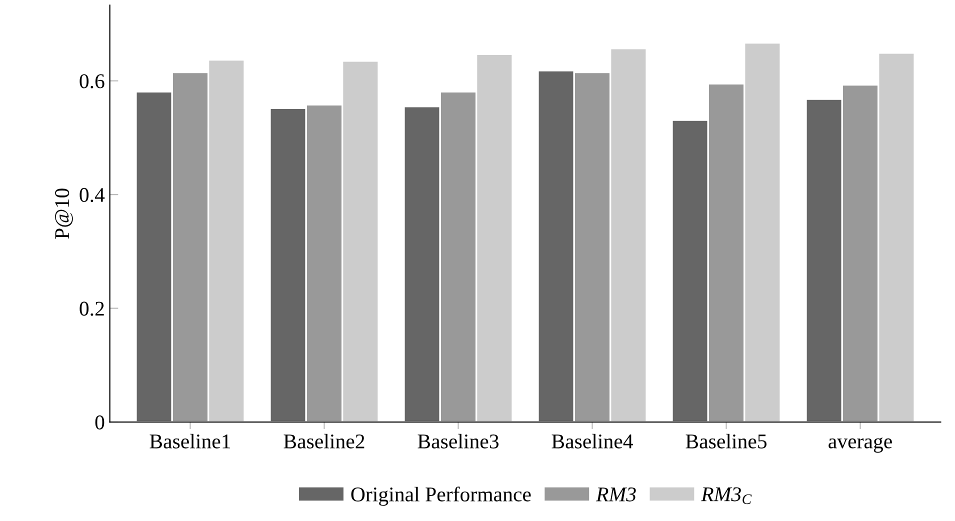 The image size is (955, 521). Describe the element at coordinates (458, 441) in the screenshot. I see `x-tick-label: Baseline3` at that location.